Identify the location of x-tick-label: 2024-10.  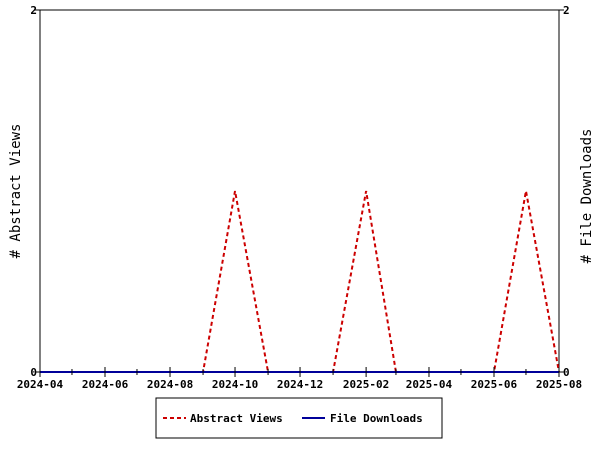
(235, 384).